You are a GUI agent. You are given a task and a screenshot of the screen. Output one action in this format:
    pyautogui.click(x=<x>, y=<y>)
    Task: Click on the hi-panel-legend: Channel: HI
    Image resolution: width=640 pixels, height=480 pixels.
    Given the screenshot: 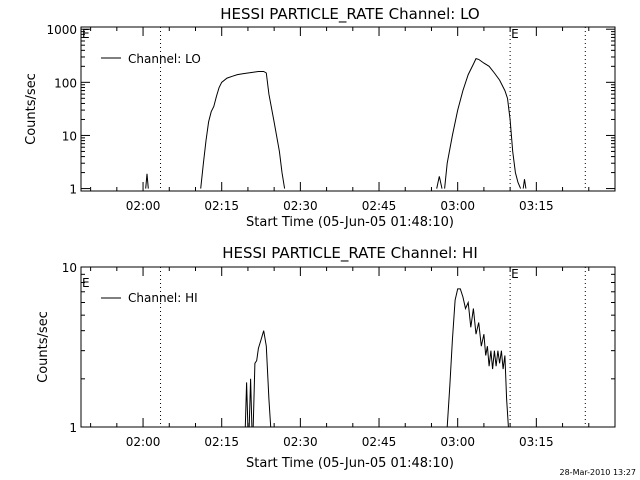 What is the action you would take?
    pyautogui.click(x=149, y=298)
    